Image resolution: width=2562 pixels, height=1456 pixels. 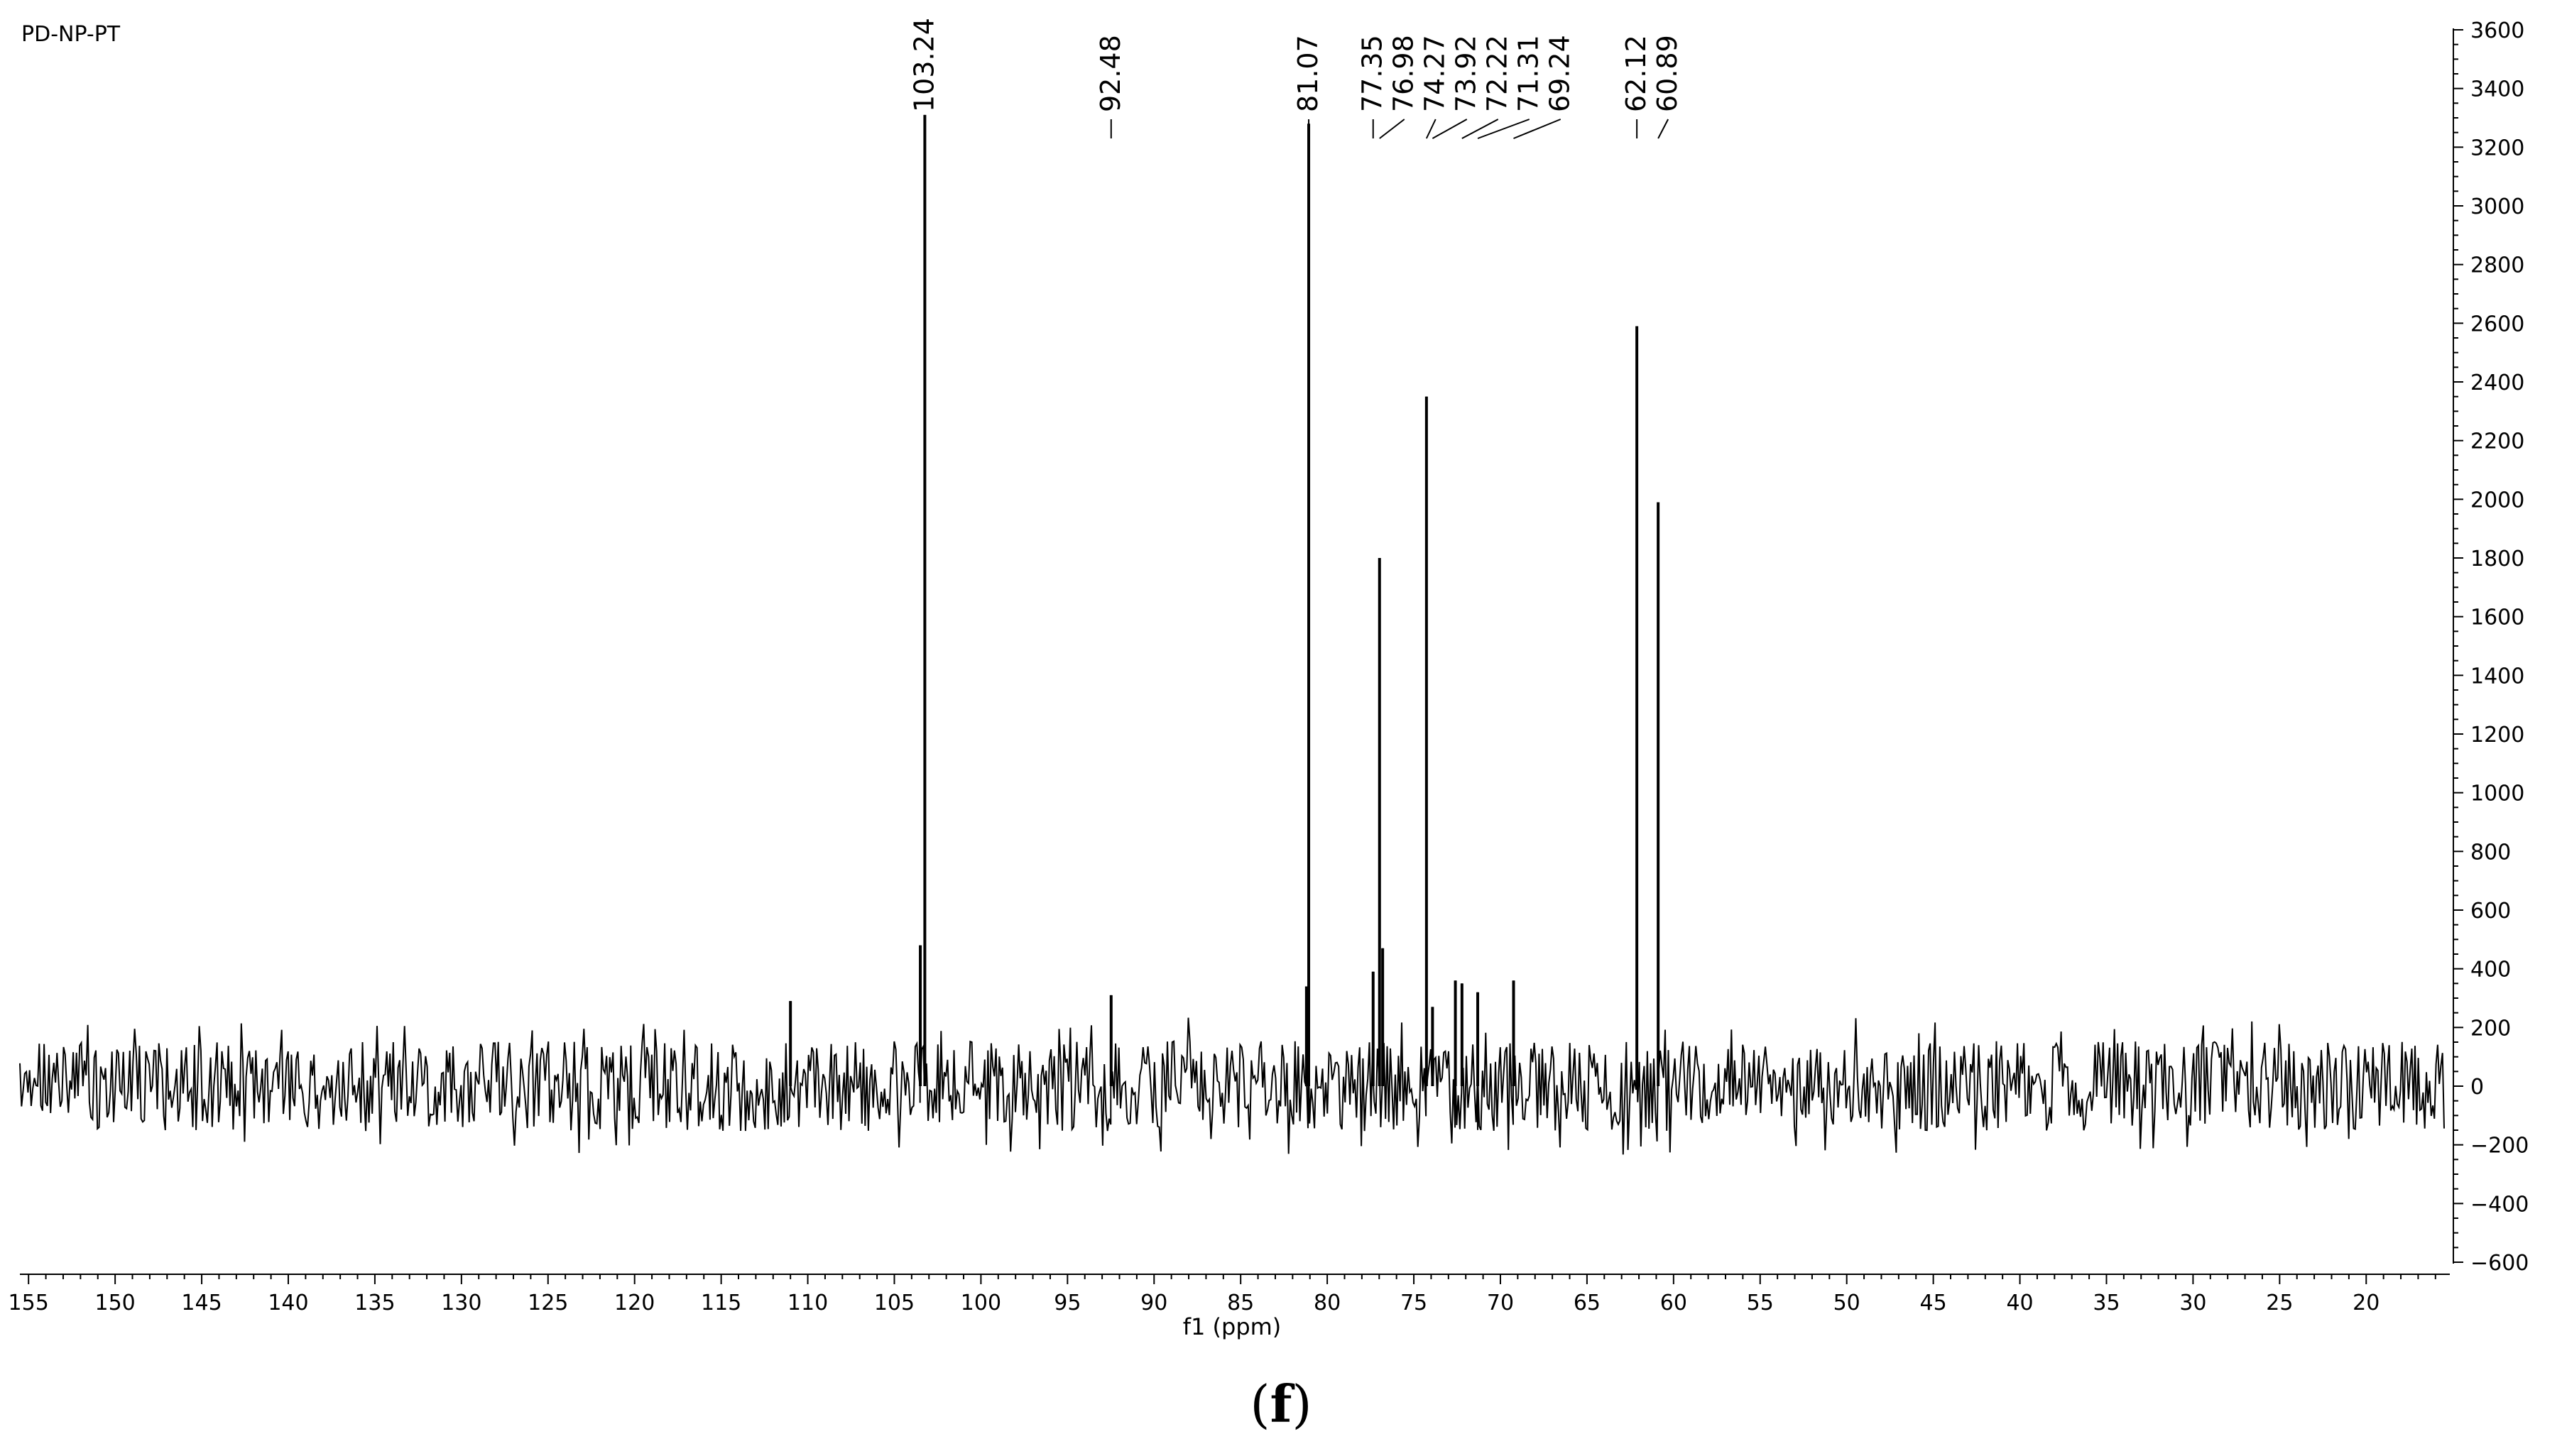 What do you see at coordinates (1500, 1303) in the screenshot?
I see `x-tick-label: 70` at bounding box center [1500, 1303].